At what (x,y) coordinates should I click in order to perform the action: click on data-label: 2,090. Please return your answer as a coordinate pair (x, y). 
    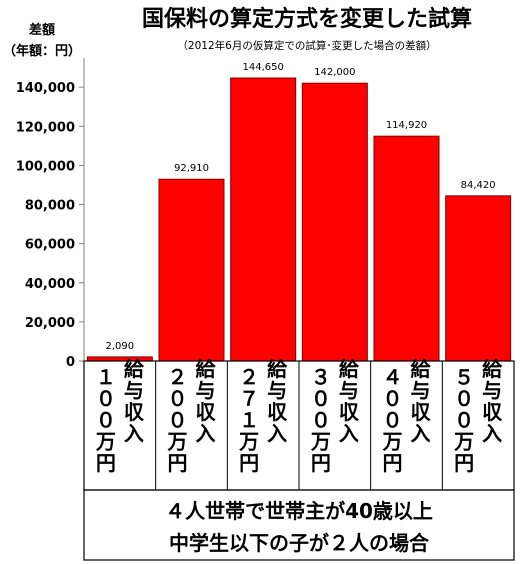
    Looking at the image, I should click on (120, 346).